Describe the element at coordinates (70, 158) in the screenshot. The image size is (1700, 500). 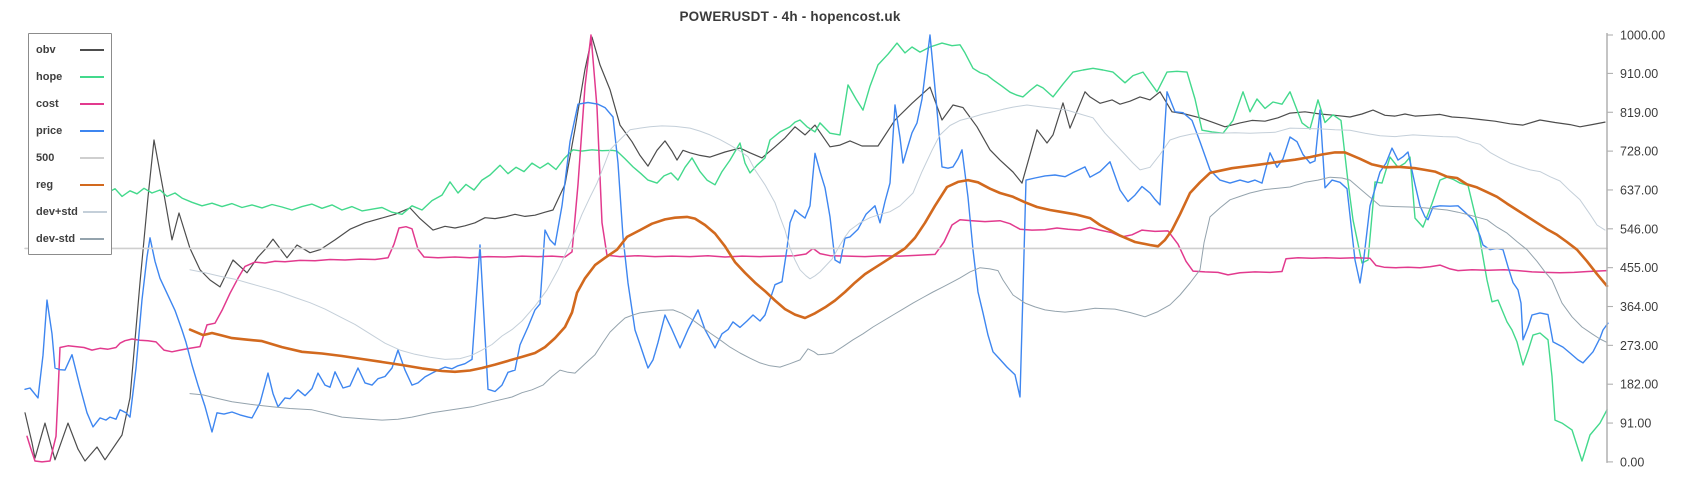
I see `legend-item-500: 500` at that location.